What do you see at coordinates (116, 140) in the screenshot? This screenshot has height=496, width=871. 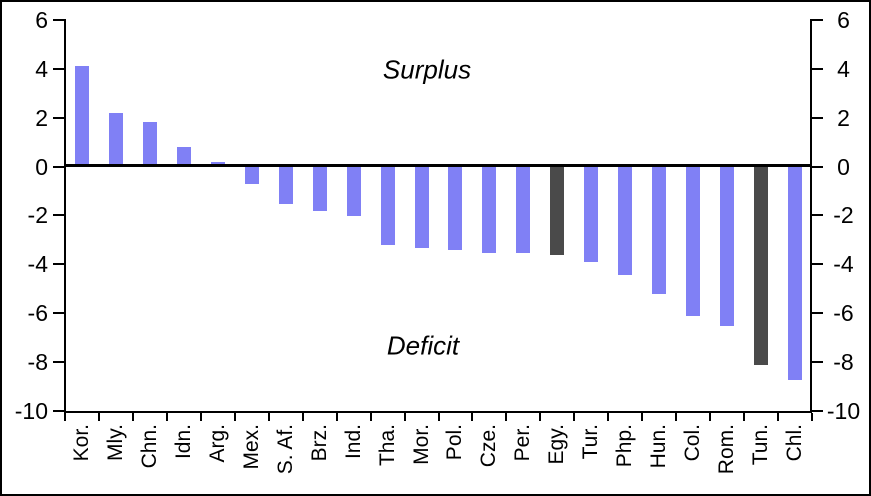 I see `bar-mly` at bounding box center [116, 140].